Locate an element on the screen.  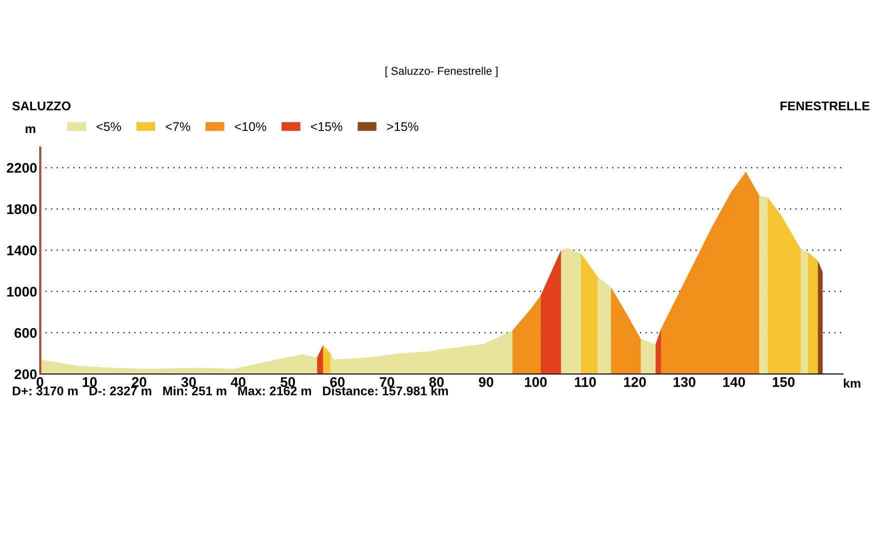
x-tick-label: 80 is located at coordinates (436, 382).